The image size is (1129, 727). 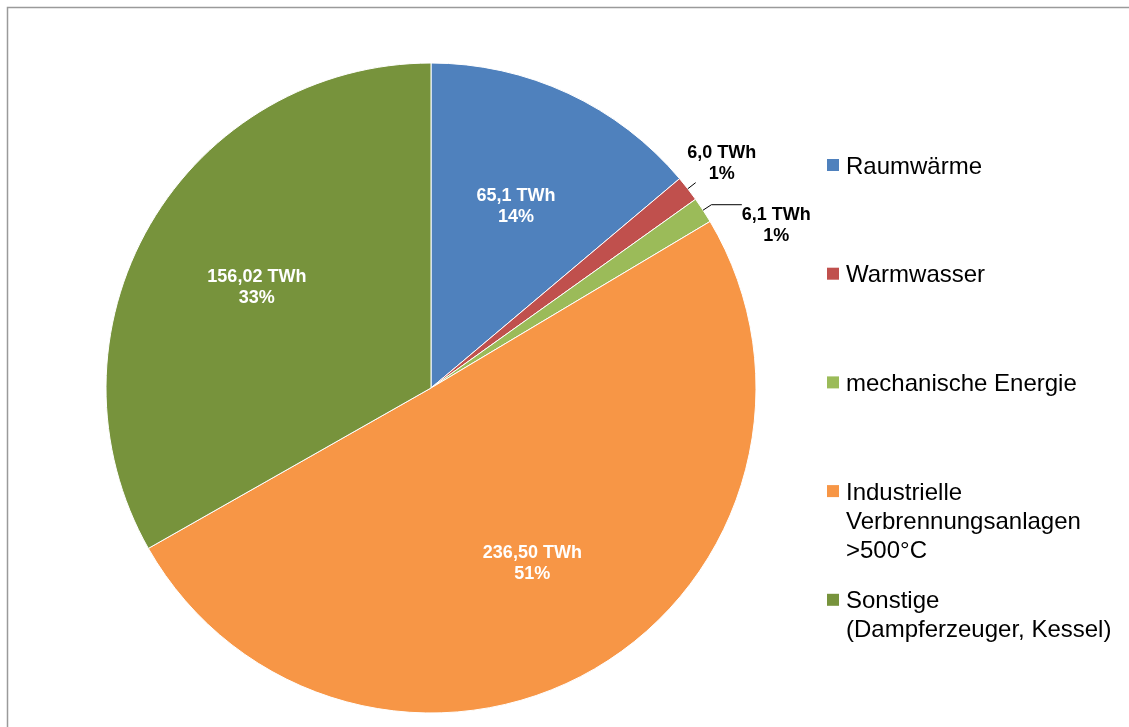 What do you see at coordinates (722, 162) in the screenshot?
I see `data-label: 6,0 TWh 1%` at bounding box center [722, 162].